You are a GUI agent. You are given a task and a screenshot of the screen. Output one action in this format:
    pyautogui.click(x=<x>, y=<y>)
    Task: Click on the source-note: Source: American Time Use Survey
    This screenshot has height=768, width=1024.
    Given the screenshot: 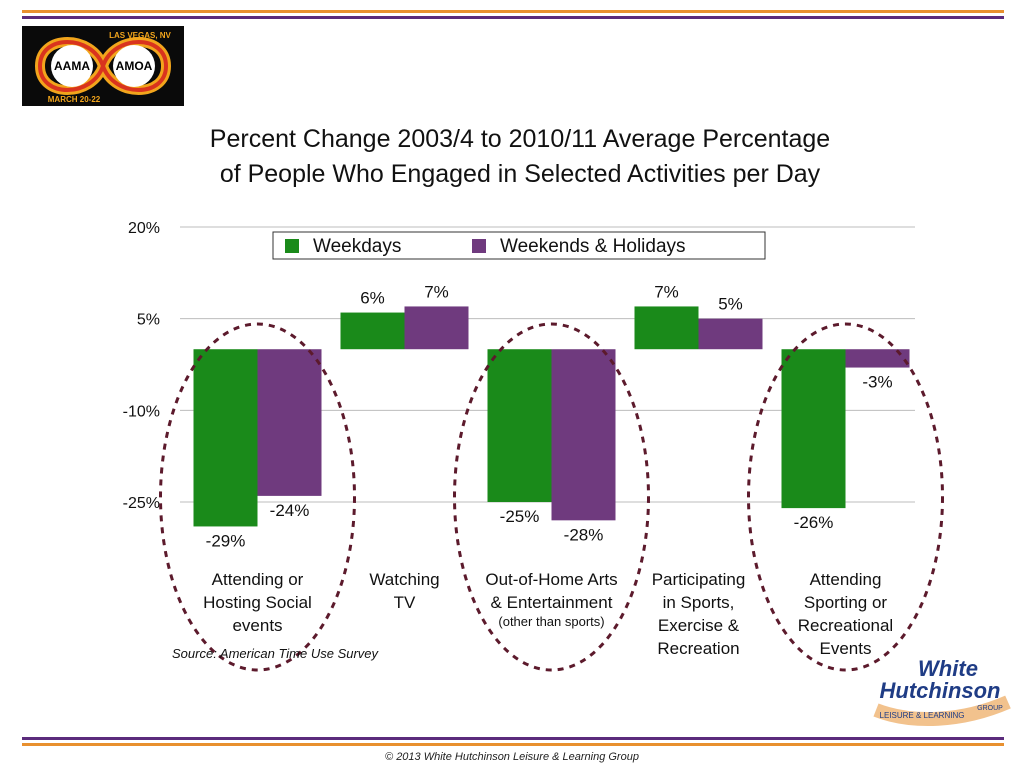 What is the action you would take?
    pyautogui.click(x=275, y=653)
    